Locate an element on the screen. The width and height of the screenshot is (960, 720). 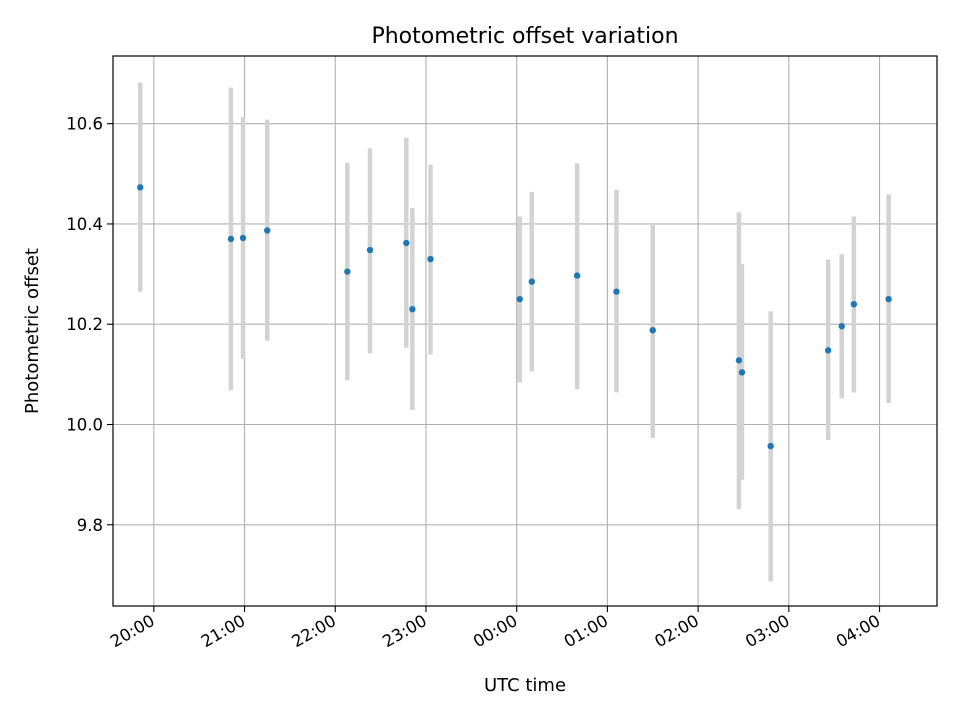
x-tick-label: 04:00 is located at coordinates (858, 631).